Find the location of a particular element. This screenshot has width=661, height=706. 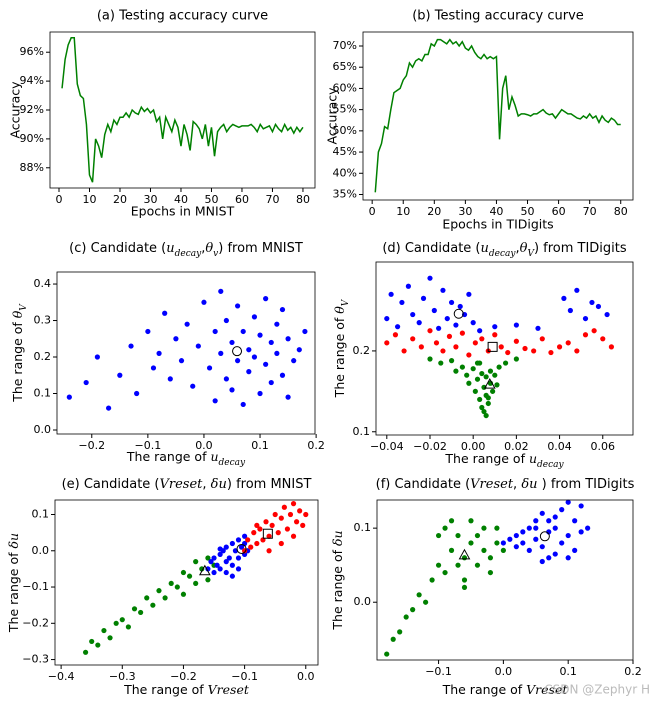

plot-frame is located at coordinates (186, 582).